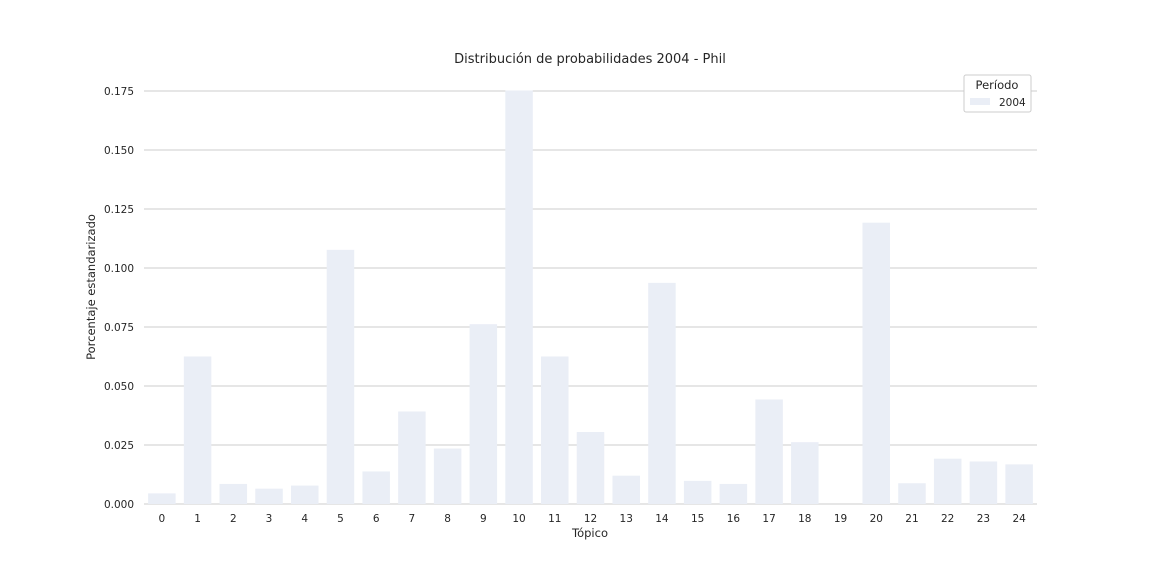 The width and height of the screenshot is (1152, 576). Describe the element at coordinates (376, 519) in the screenshot. I see `x-tick-label: 6` at that location.